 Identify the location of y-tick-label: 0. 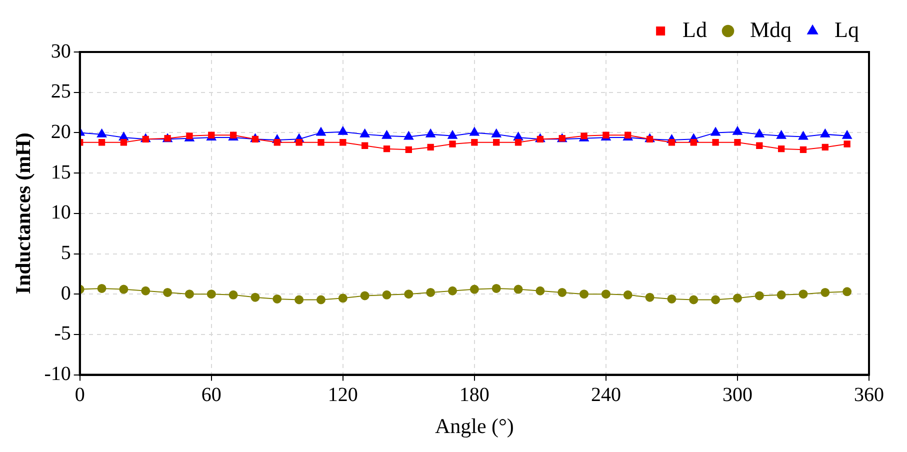
(65, 293).